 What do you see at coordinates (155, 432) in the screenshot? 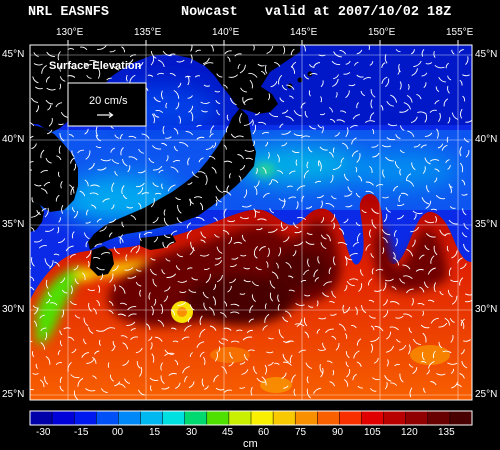
I see `cbar-tick-4: 15` at bounding box center [155, 432].